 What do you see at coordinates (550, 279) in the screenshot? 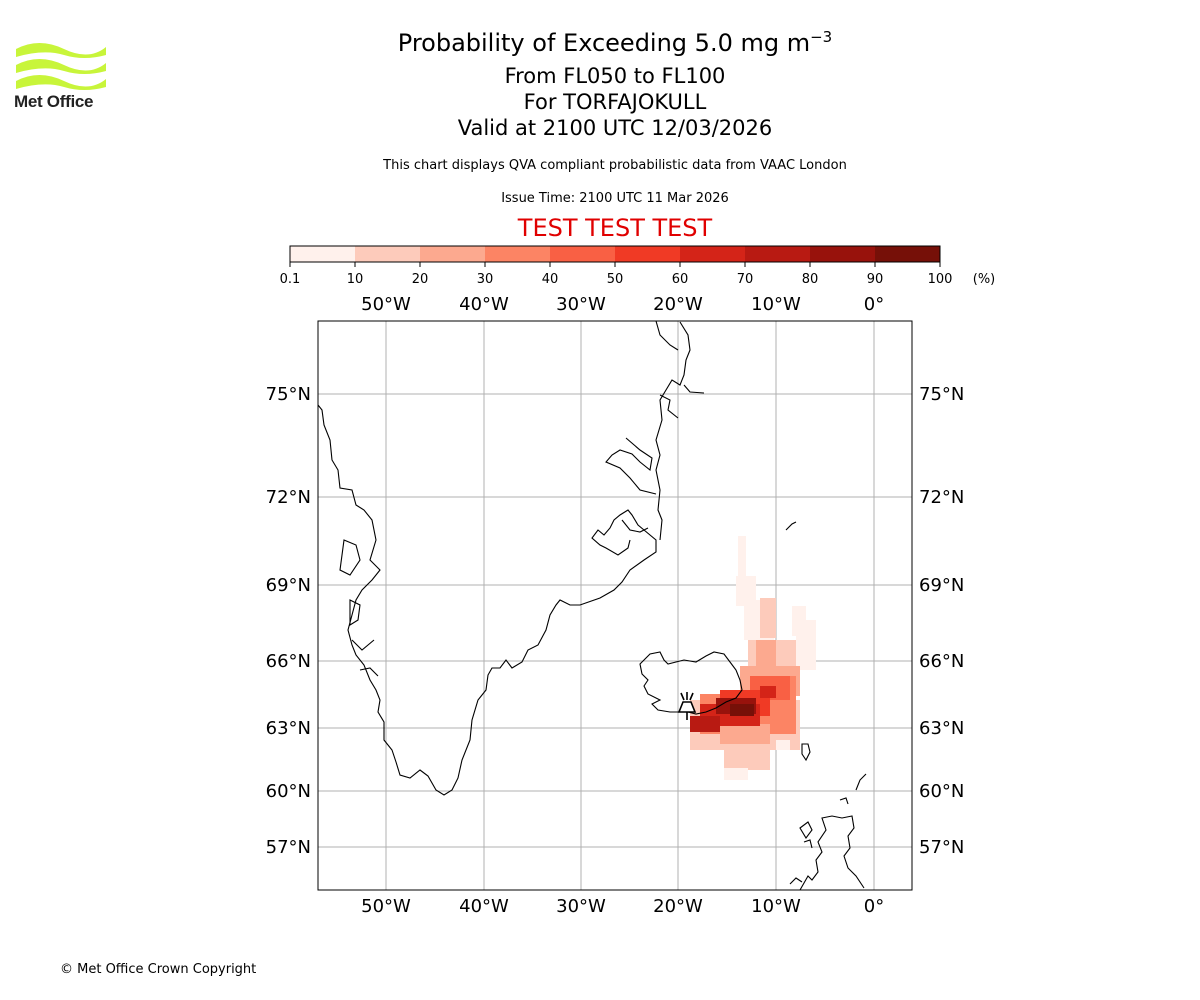
I see `colorbar-tick-label: 40` at bounding box center [550, 279].